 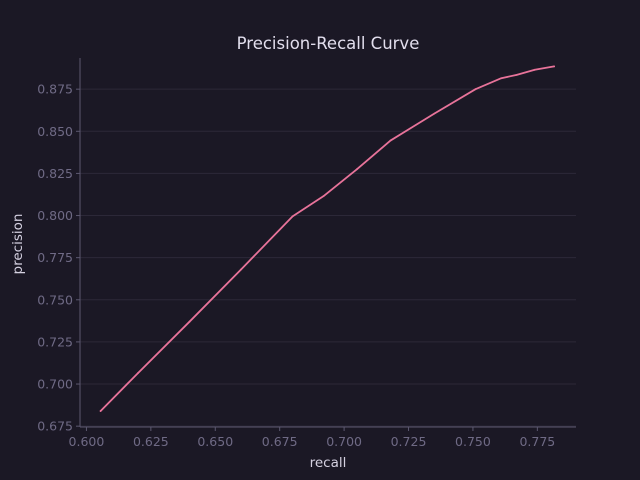 What do you see at coordinates (55, 426) in the screenshot?
I see `y-tick-label: 0.675` at bounding box center [55, 426].